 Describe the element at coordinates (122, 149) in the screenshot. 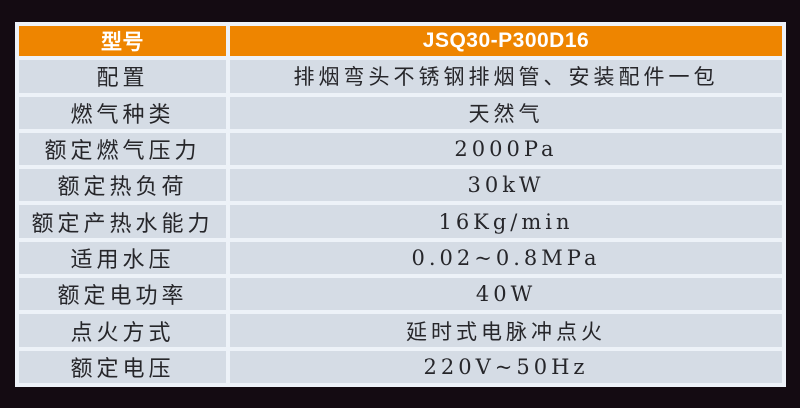

I see `spec-label-cell: 额定燃气压力` at that location.